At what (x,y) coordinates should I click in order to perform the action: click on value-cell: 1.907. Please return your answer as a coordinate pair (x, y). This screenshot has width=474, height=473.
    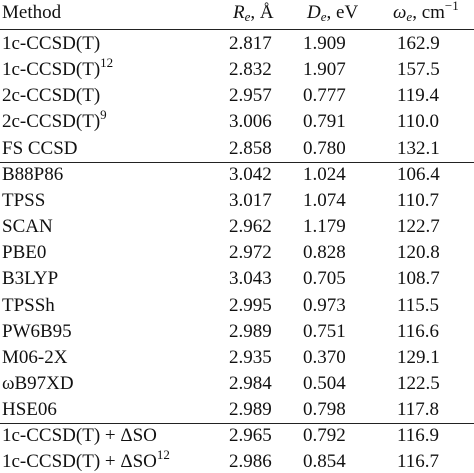
    Looking at the image, I should click on (324, 70).